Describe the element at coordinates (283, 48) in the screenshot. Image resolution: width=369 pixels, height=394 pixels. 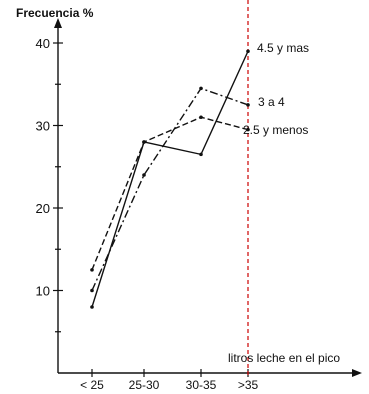
I see `series-label: 4.5 y mas` at that location.